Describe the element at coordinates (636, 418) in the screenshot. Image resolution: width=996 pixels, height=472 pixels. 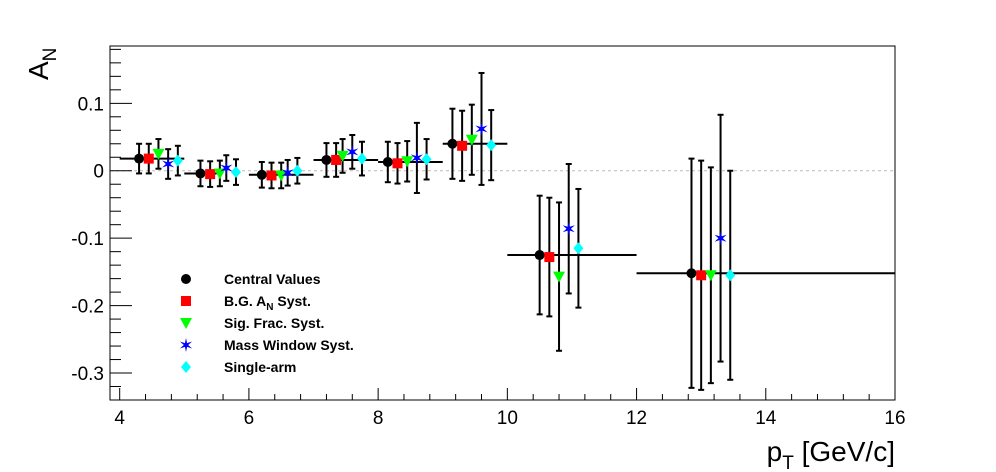
I see `x-tick-label: 12` at that location.